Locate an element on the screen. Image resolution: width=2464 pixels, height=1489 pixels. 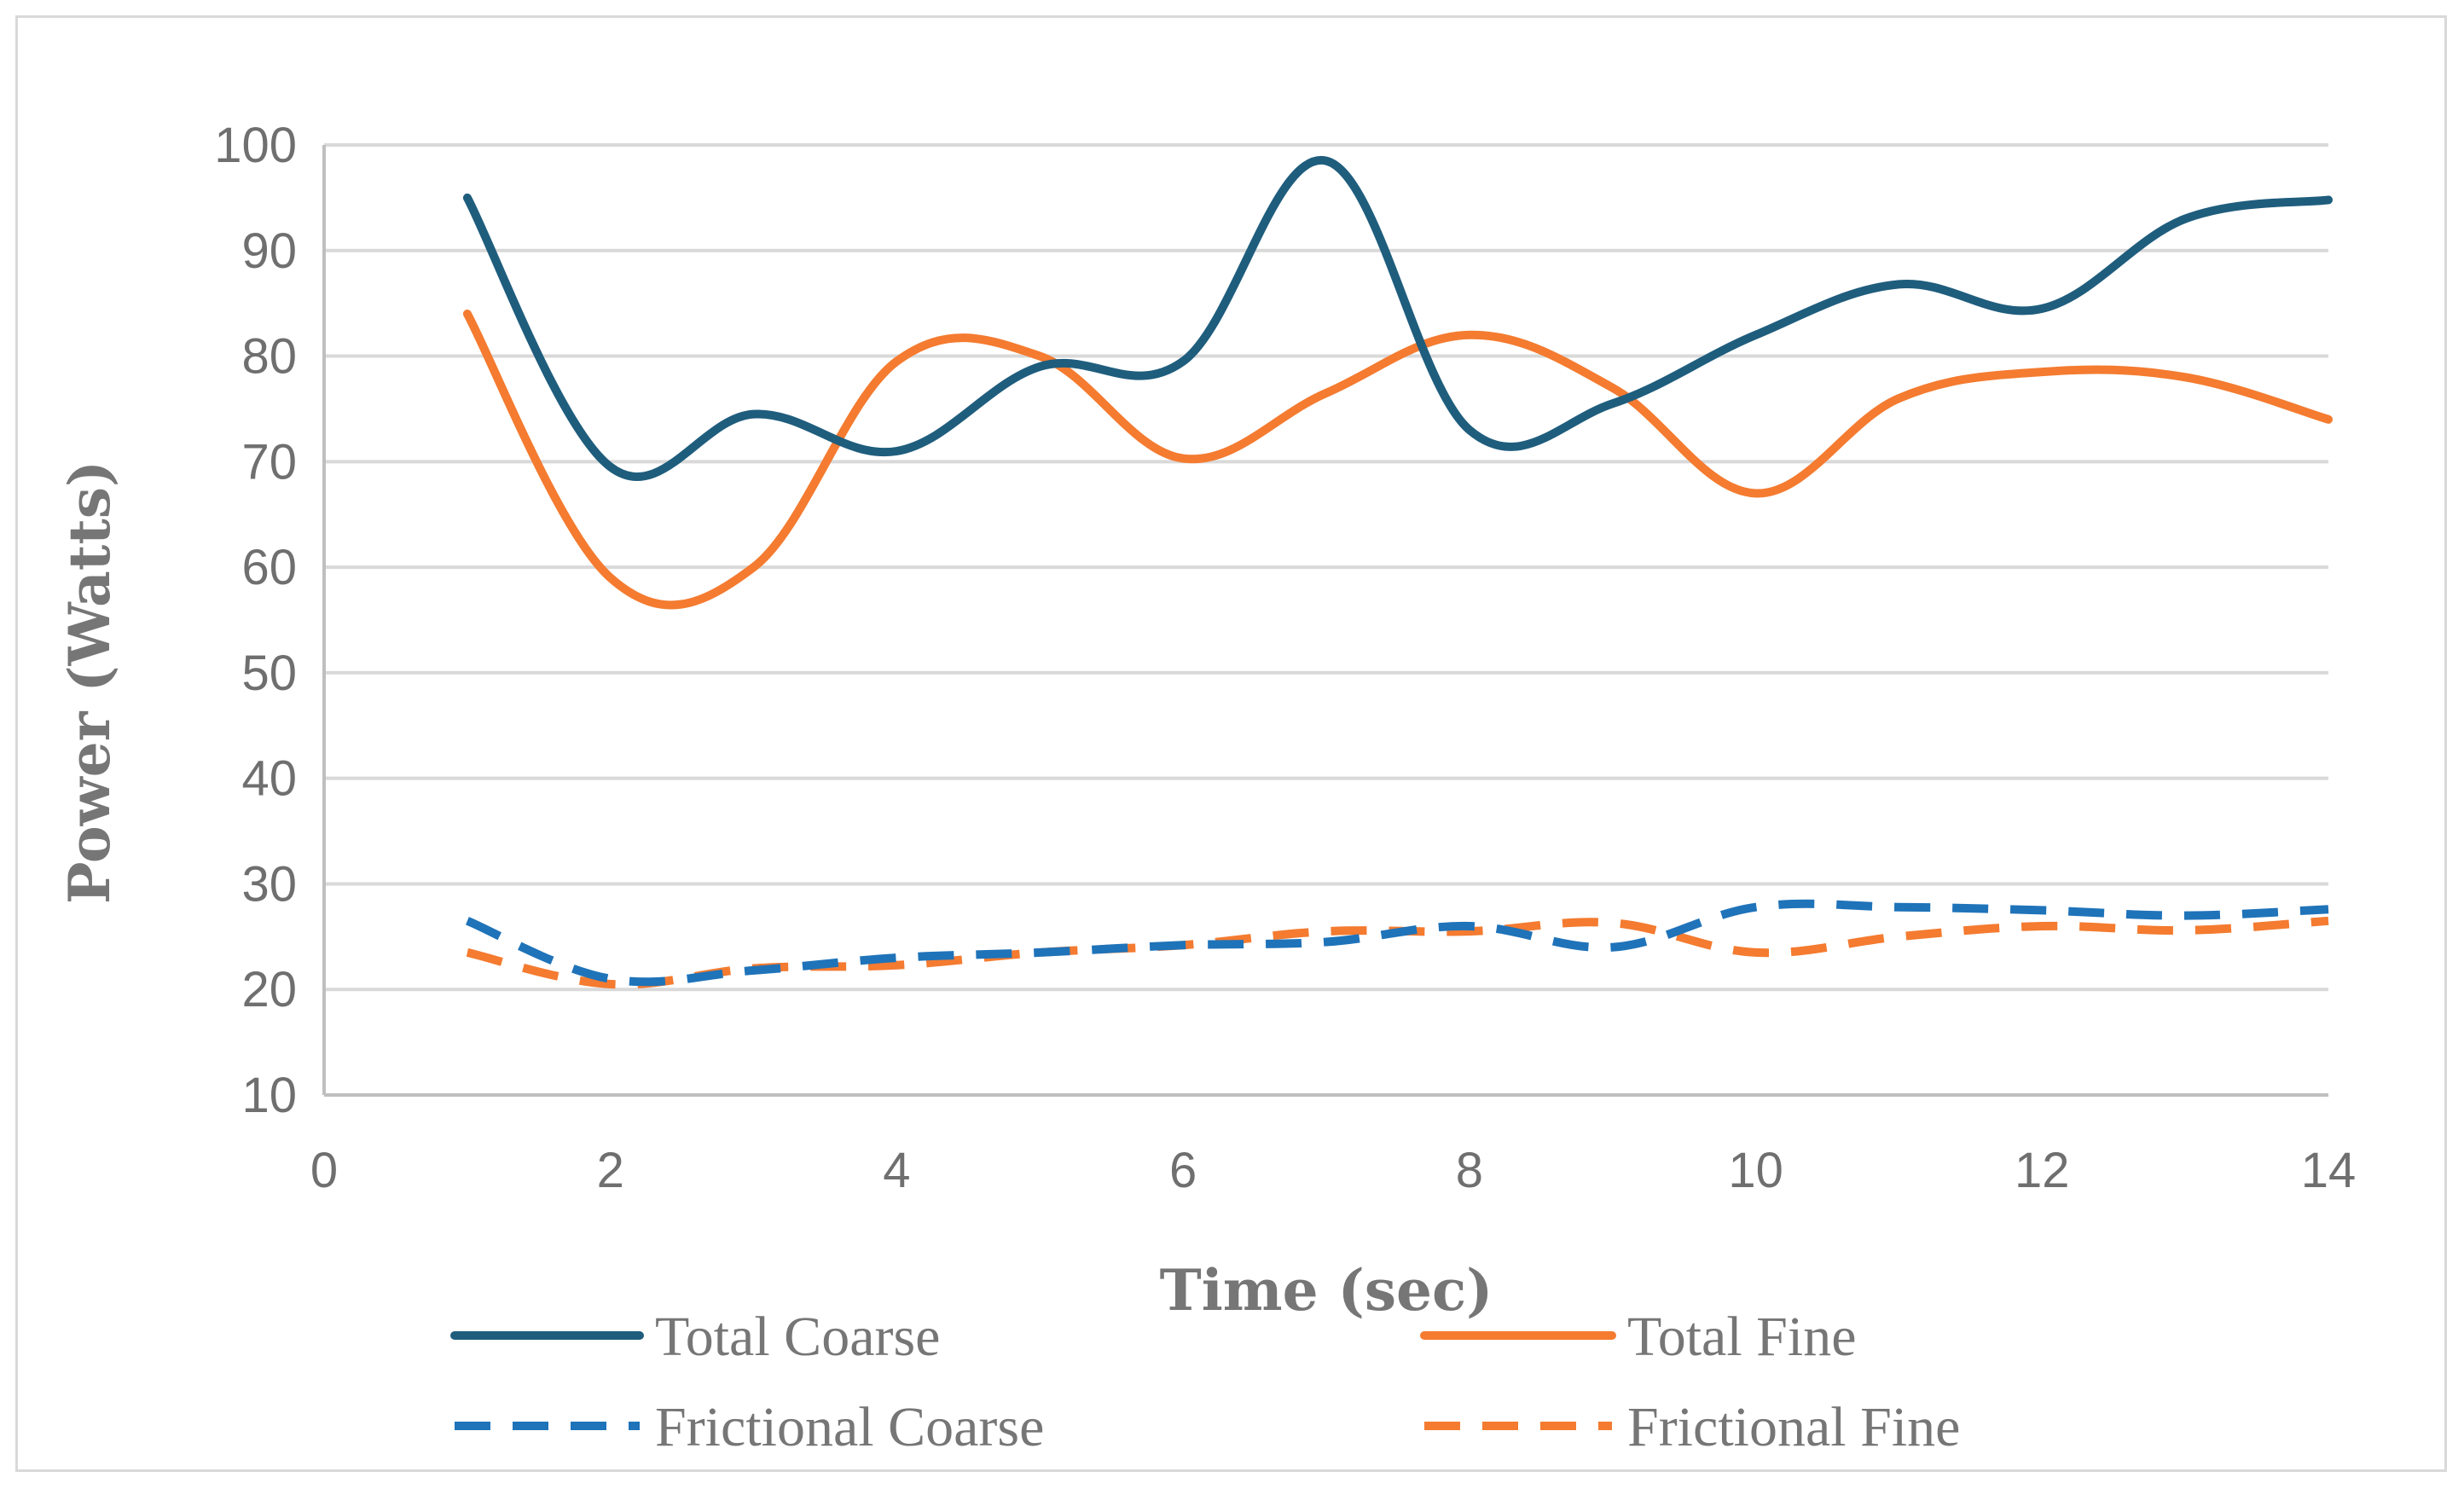
y-tick-label-20: 20 is located at coordinates (269, 989).